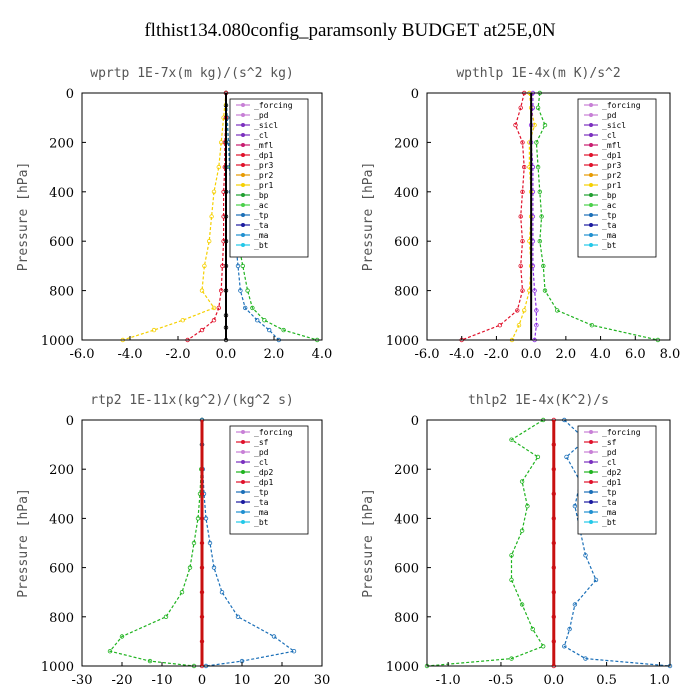 The width and height of the screenshot is (700, 700). I want to click on y-axis-label: Pressure [hPa], so click(23, 217).